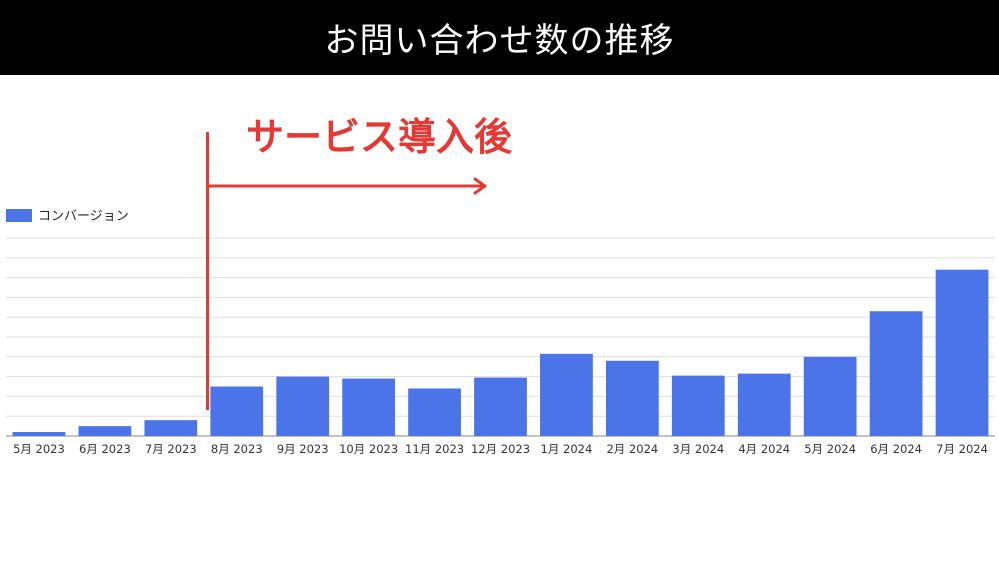 Image resolution: width=999 pixels, height=562 pixels. What do you see at coordinates (379, 137) in the screenshot?
I see `service-intro-label: サービス導入後` at bounding box center [379, 137].